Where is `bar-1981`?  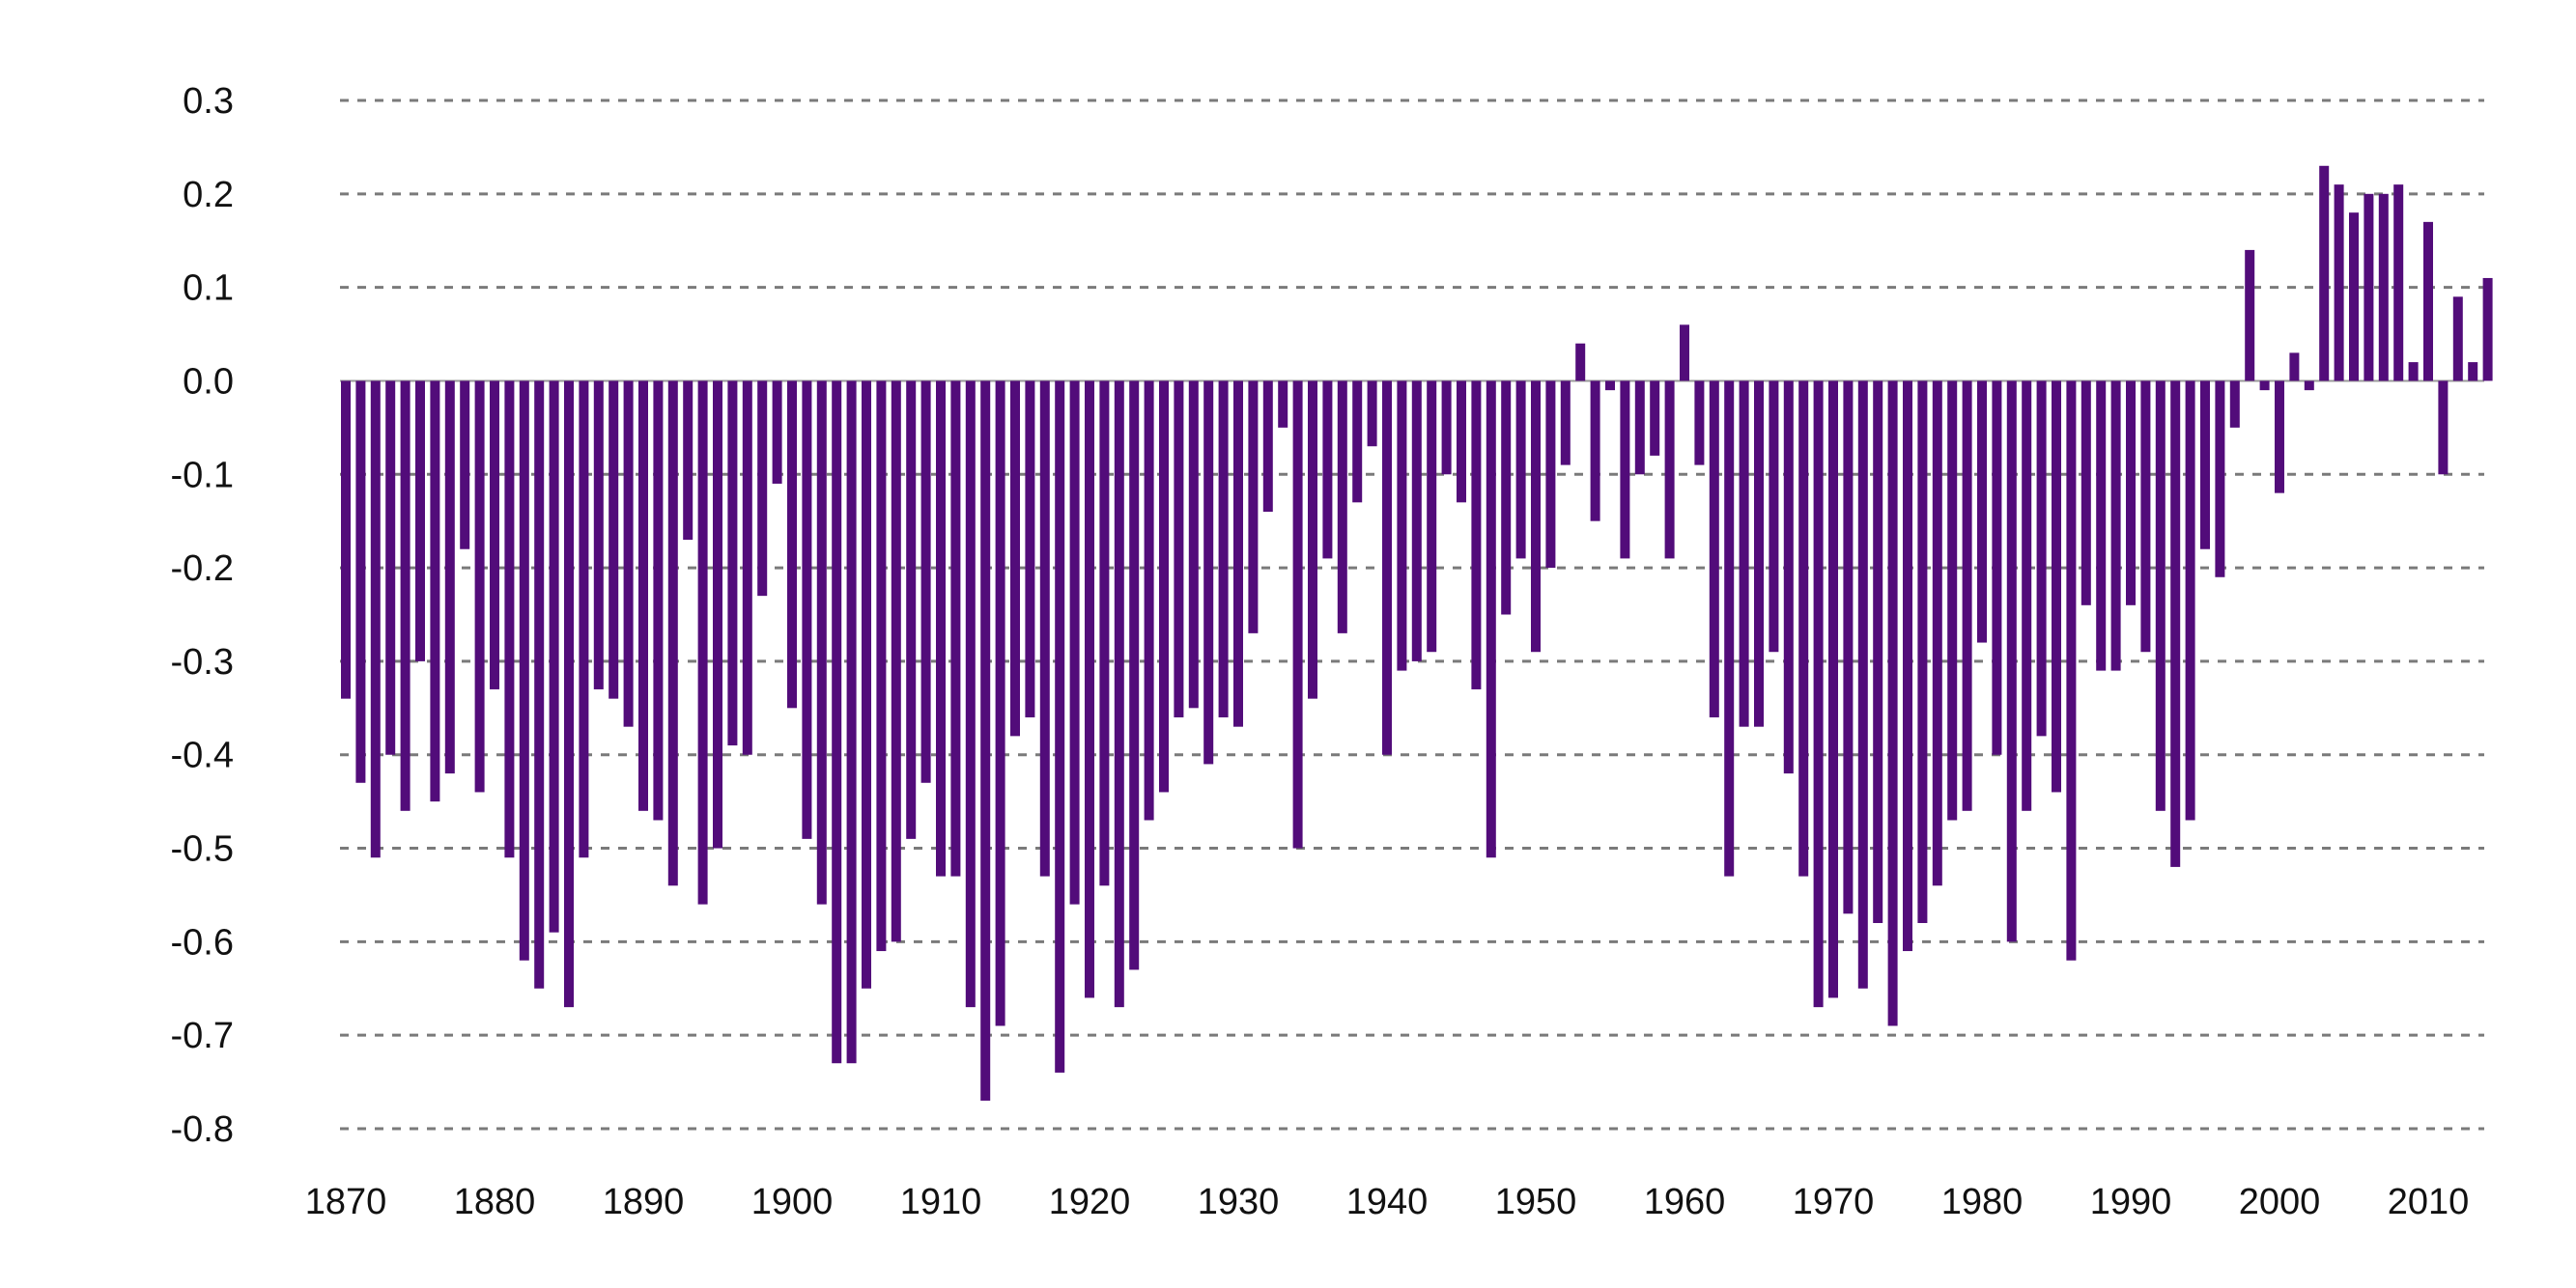 bar-1981 is located at coordinates (1997, 568).